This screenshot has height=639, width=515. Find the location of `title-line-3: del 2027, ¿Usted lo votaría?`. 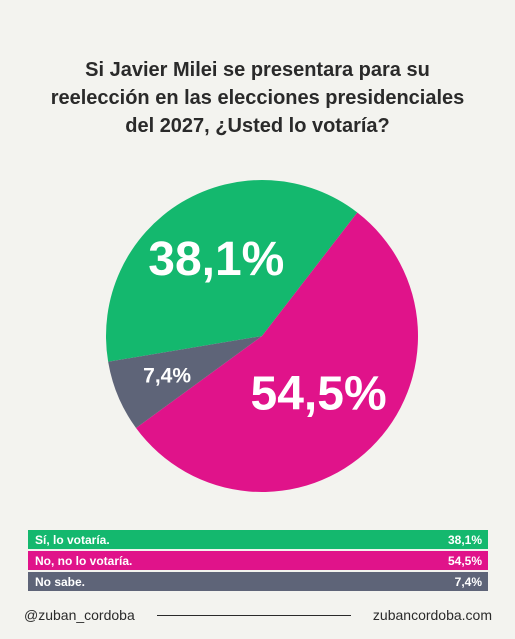

title-line-3: del 2027, ¿Usted lo votaría? is located at coordinates (257, 126).